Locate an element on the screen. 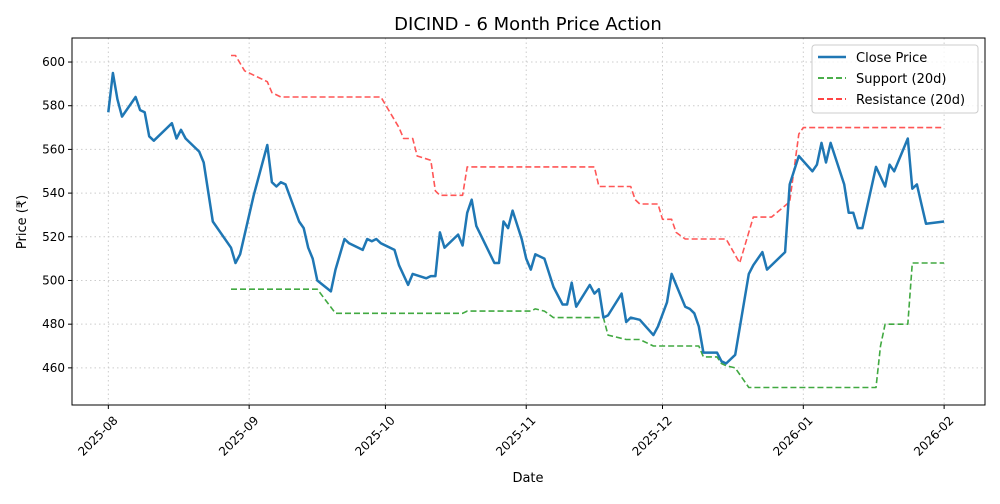  legend-label-resistance: Resistance (20d) is located at coordinates (910, 100).